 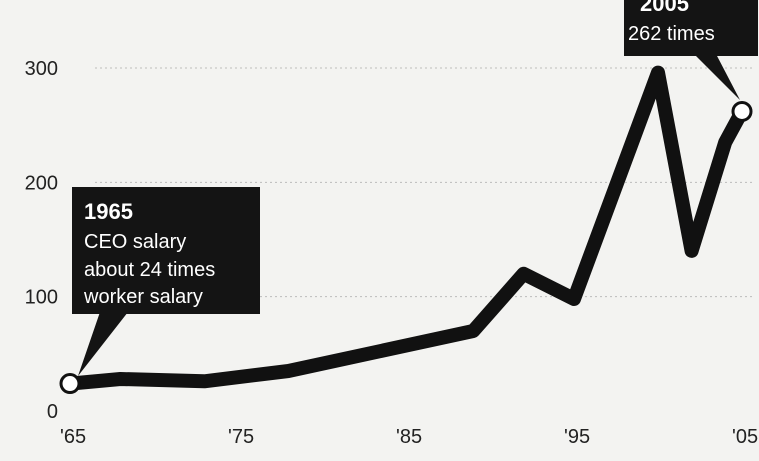 I want to click on y-tick-label: 300, so click(x=41, y=69).